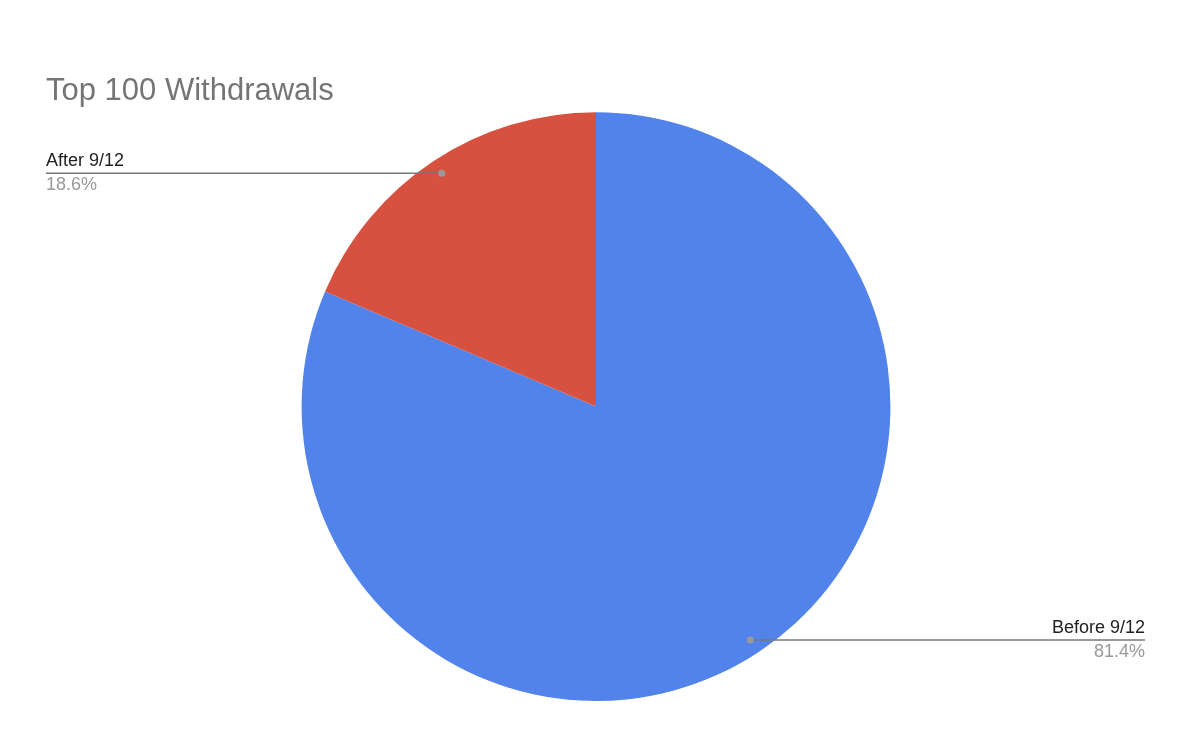  Describe the element at coordinates (1098, 626) in the screenshot. I see `slice-label: Before 9/12` at that location.